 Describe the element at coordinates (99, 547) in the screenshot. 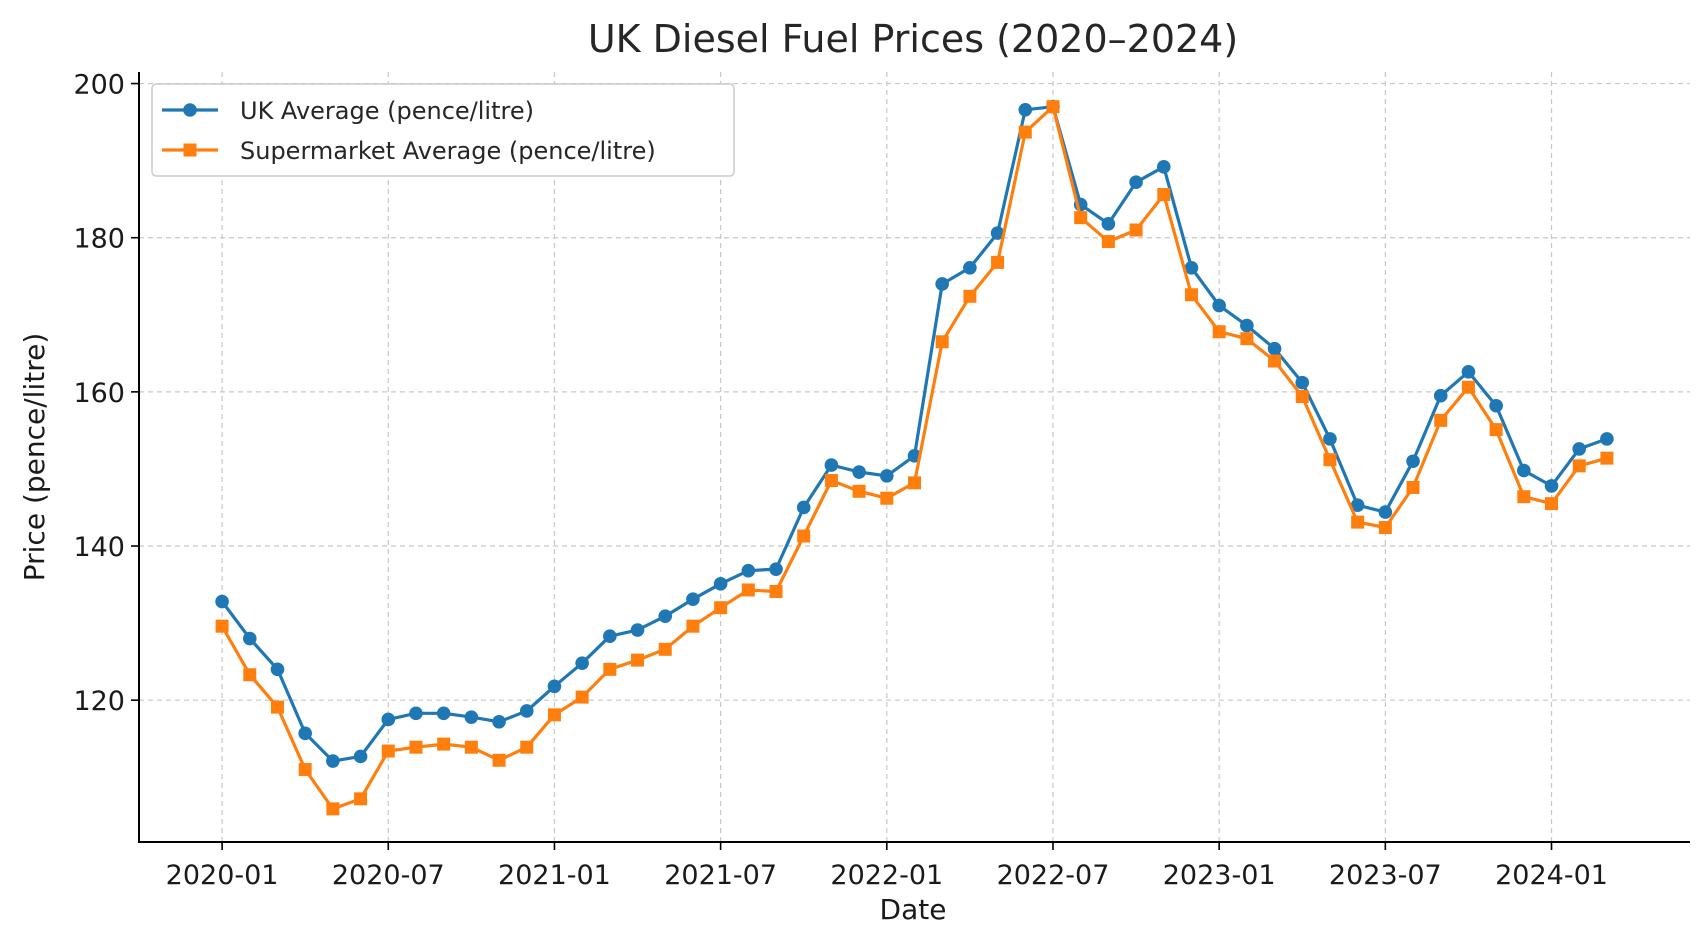

I see `y-tick-label: 140` at that location.